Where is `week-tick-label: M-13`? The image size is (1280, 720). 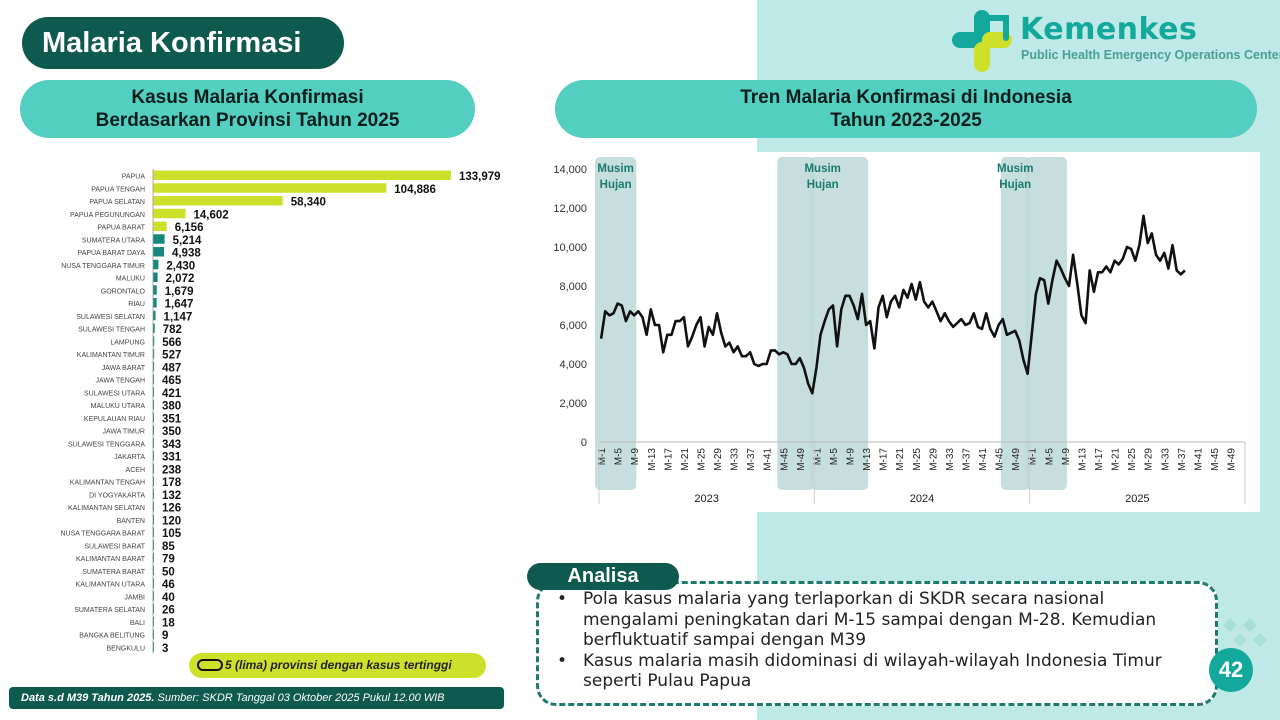
week-tick-label: M-13 is located at coordinates (867, 459).